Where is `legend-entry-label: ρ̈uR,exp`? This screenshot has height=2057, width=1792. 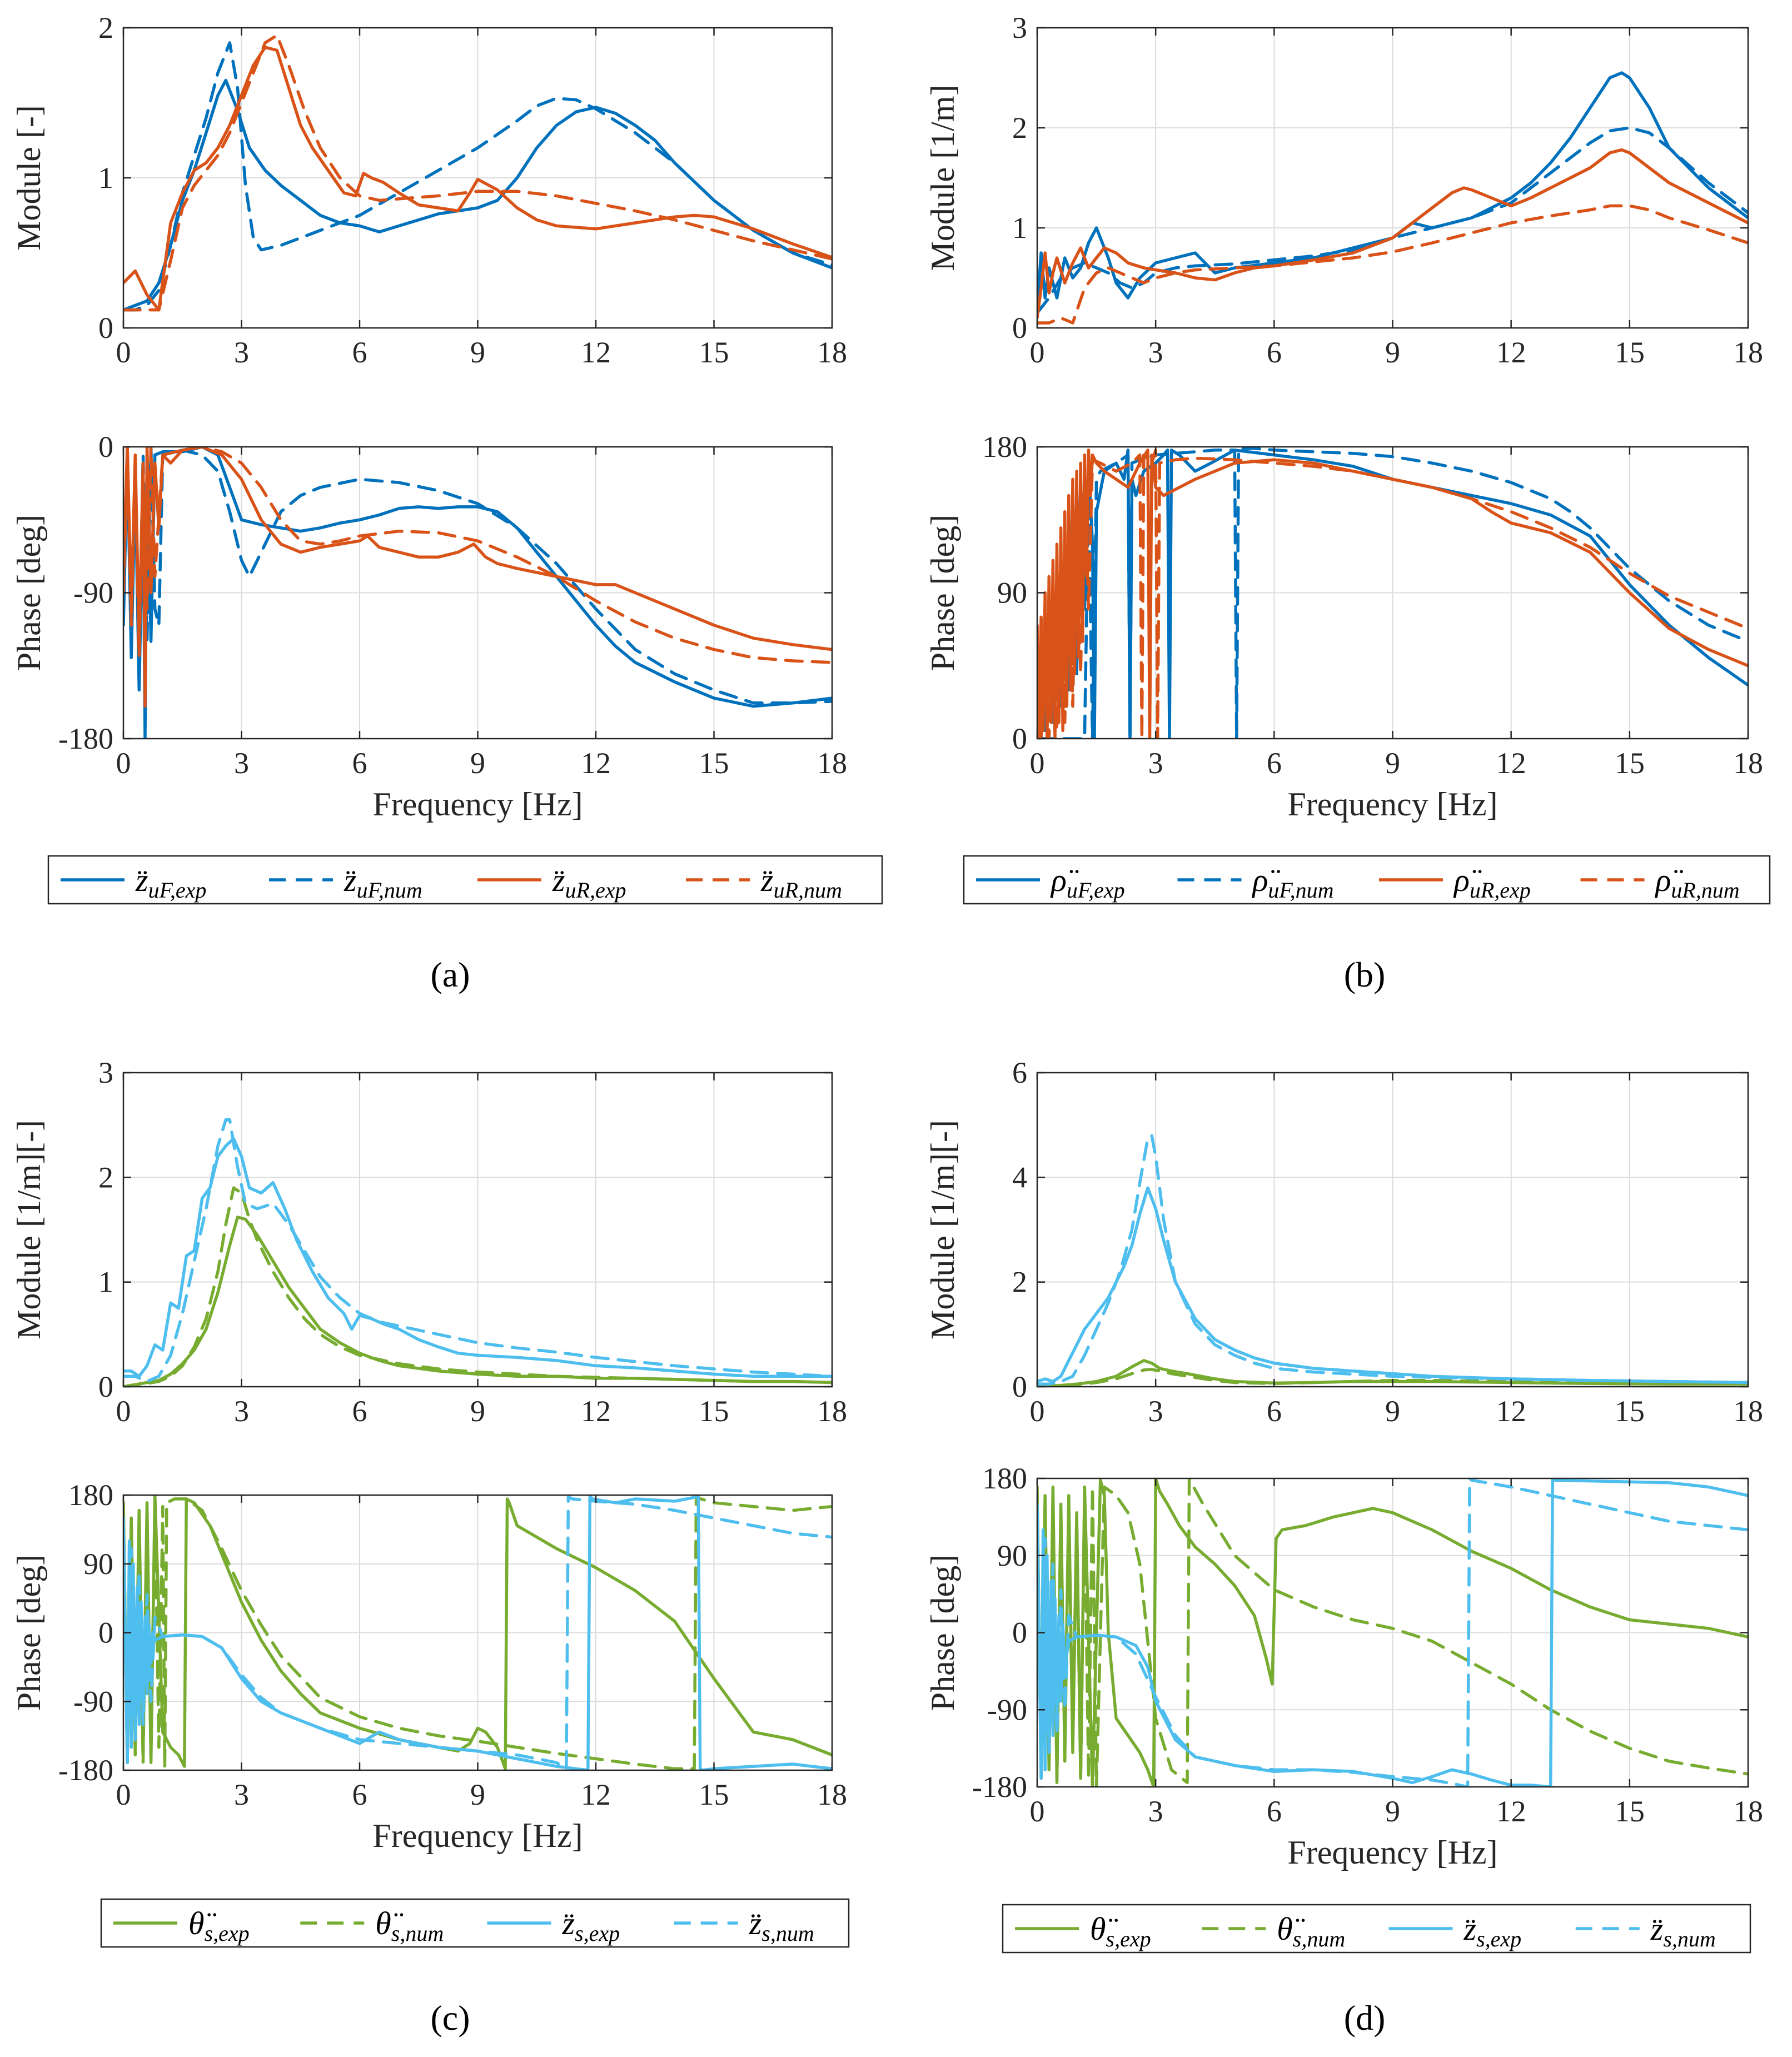 legend-entry-label: ρ̈uR,exp is located at coordinates (1492, 882).